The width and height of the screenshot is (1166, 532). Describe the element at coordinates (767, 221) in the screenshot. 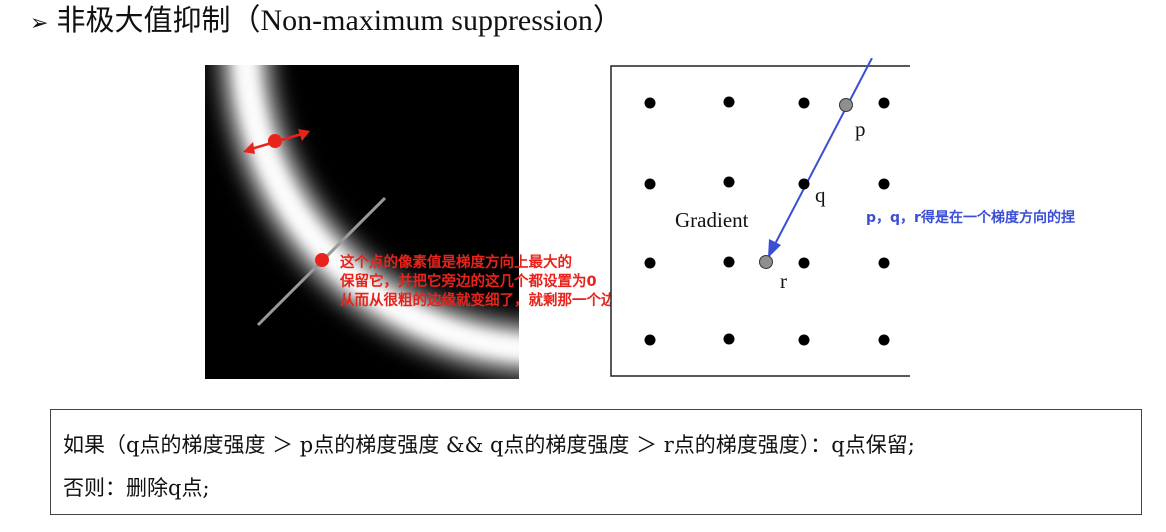

I see `grid-pixels` at that location.